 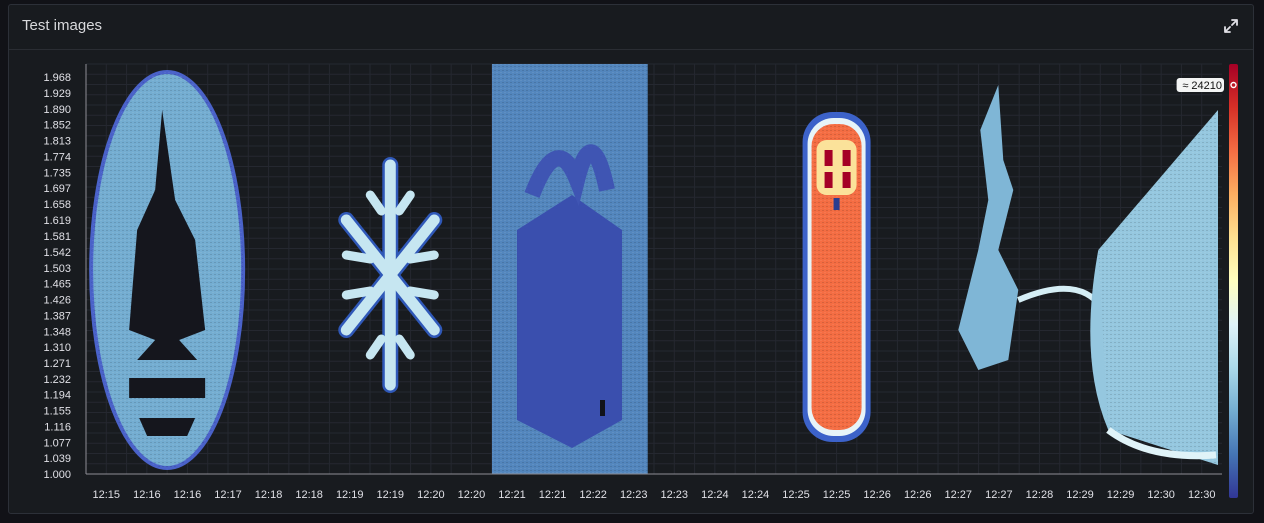 What do you see at coordinates (228, 495) in the screenshot?
I see `x-tick-label: 12:17` at bounding box center [228, 495].